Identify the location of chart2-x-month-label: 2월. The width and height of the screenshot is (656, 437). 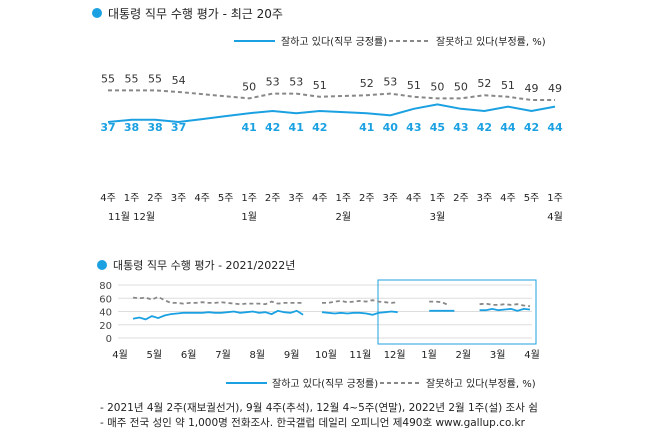
(464, 355).